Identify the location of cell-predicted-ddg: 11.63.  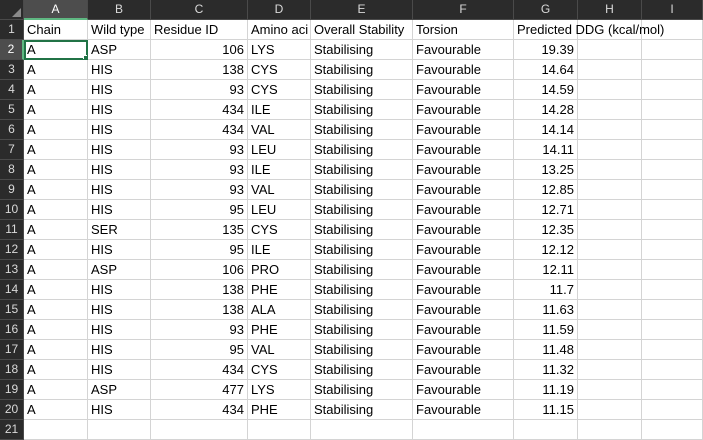
(546, 310).